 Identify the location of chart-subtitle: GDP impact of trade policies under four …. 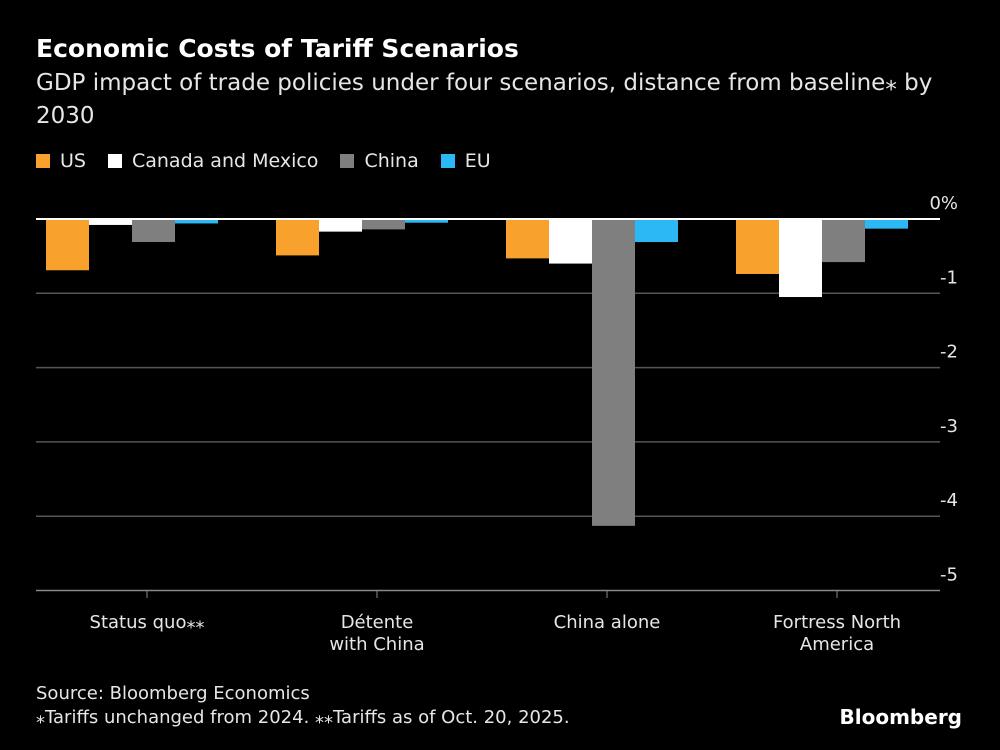
(484, 99).